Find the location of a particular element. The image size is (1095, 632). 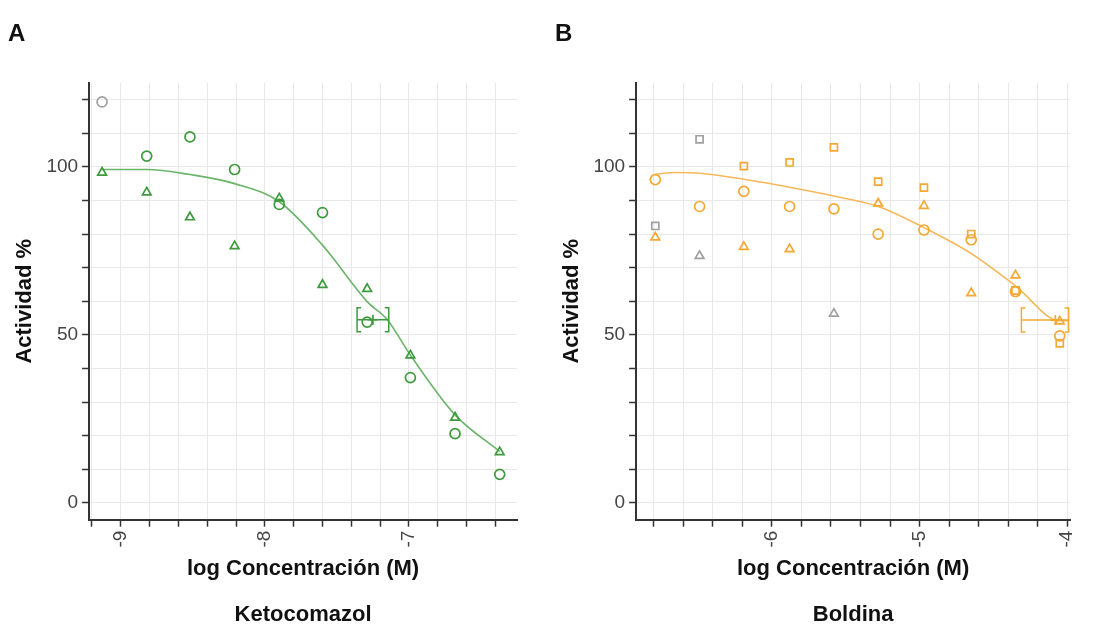

x-tick-label: -8 is located at coordinates (264, 539).